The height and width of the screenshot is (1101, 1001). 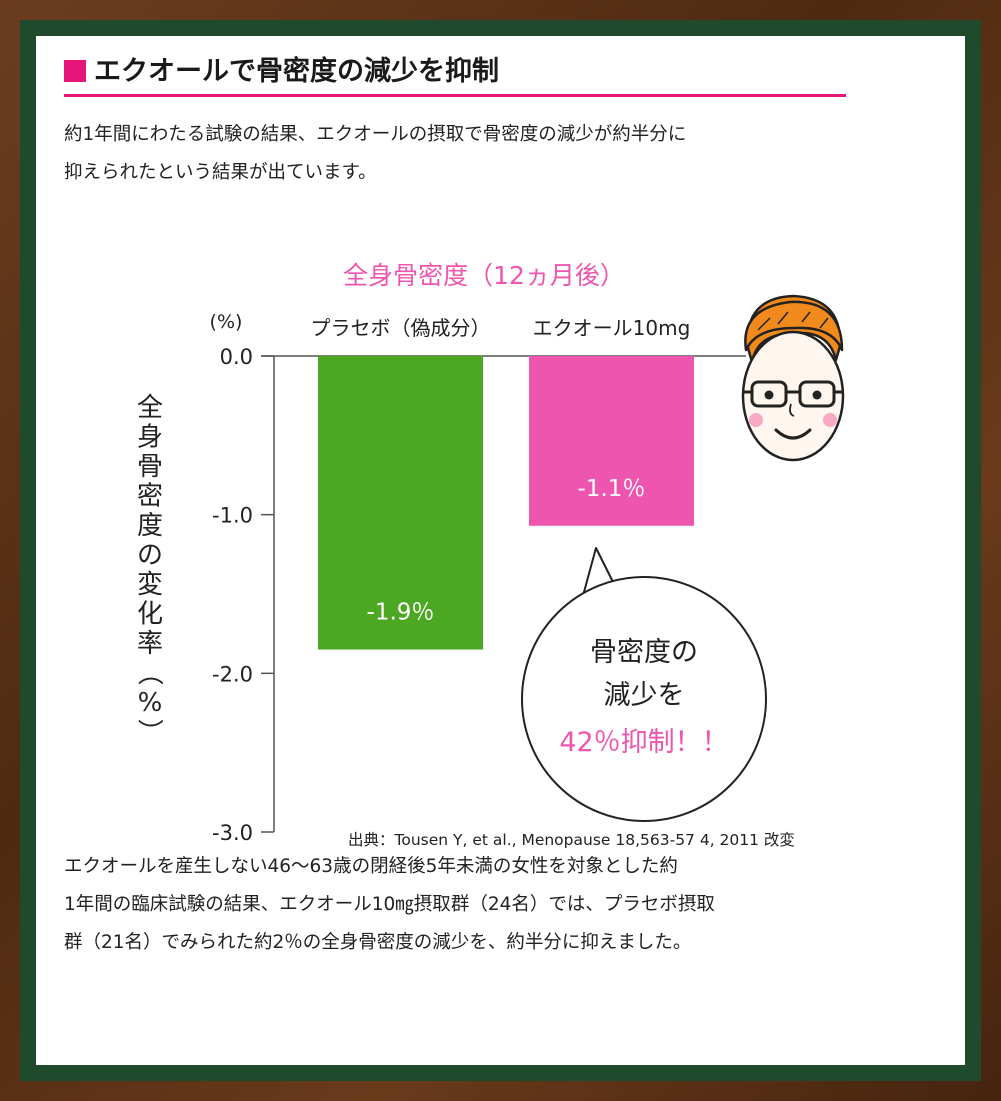 I want to click on heading-square-icon, so click(x=75, y=71).